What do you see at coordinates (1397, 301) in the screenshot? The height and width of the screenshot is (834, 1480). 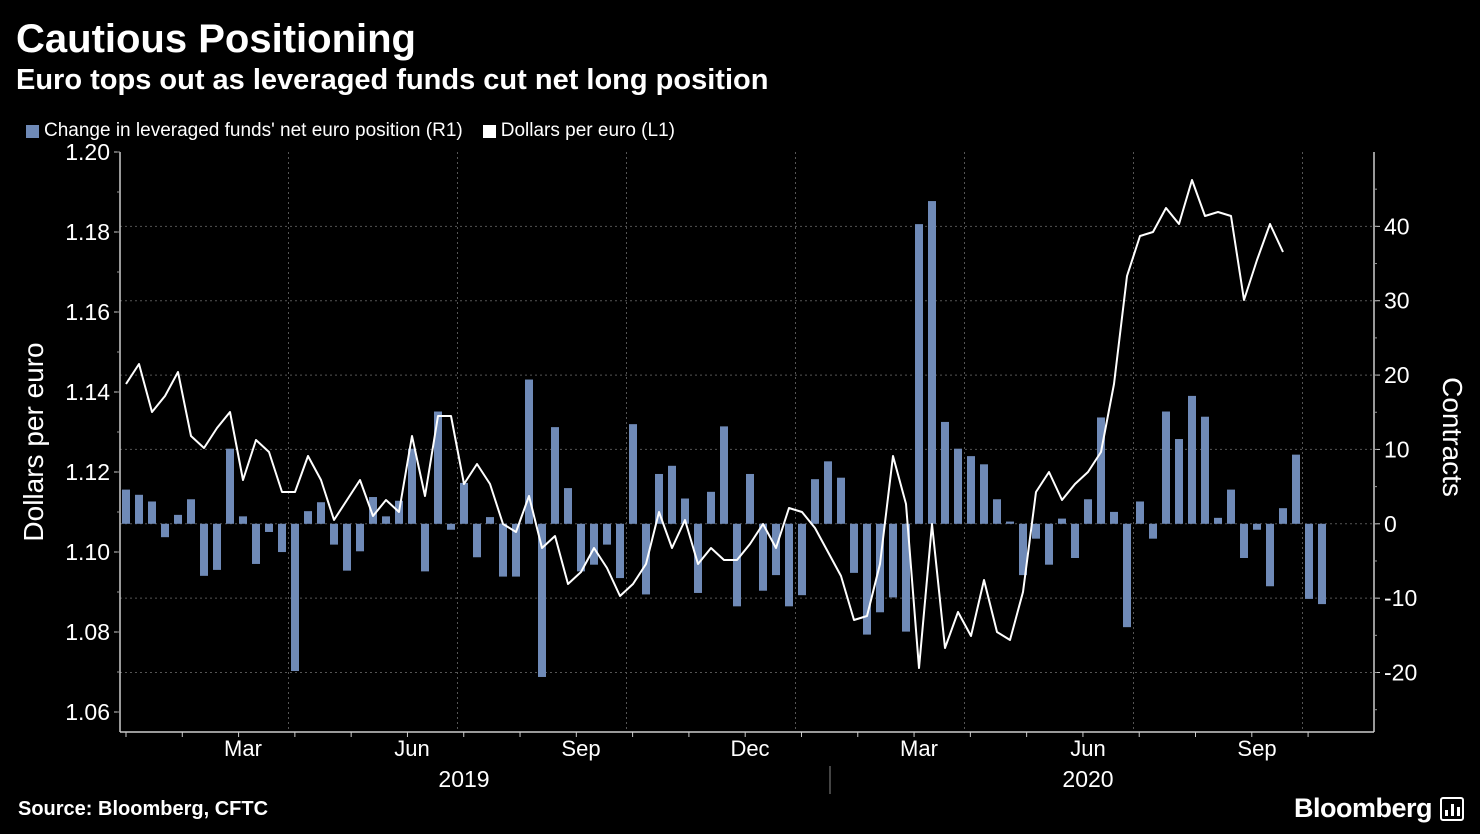 I see `tick-label-right: 30` at bounding box center [1397, 301].